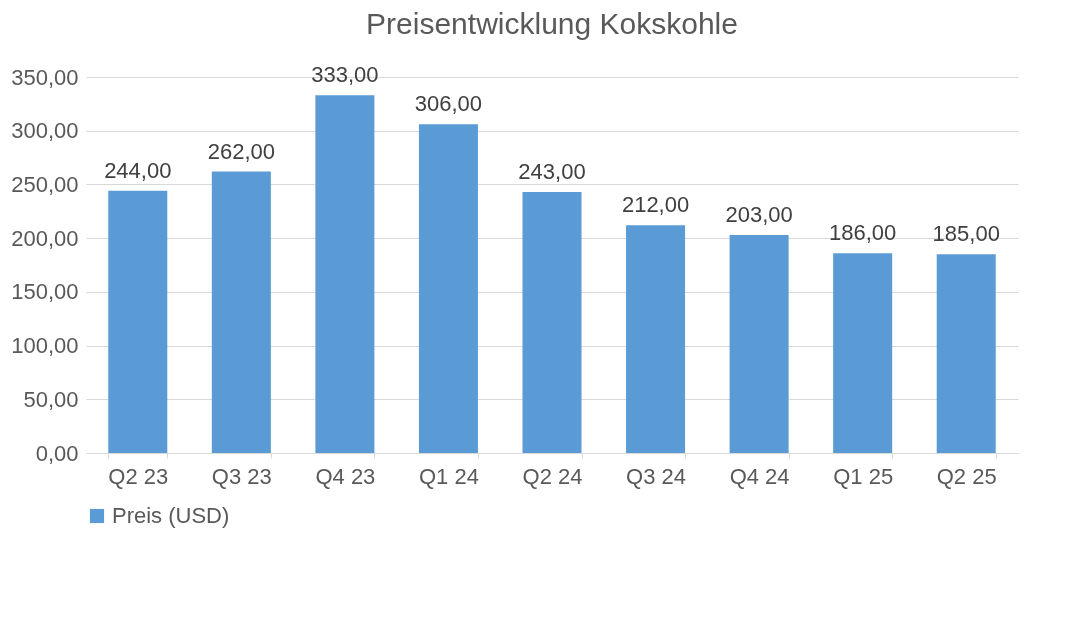 This screenshot has height=640, width=1087. Describe the element at coordinates (57, 453) in the screenshot. I see `y-tick-label: 0,00` at that location.